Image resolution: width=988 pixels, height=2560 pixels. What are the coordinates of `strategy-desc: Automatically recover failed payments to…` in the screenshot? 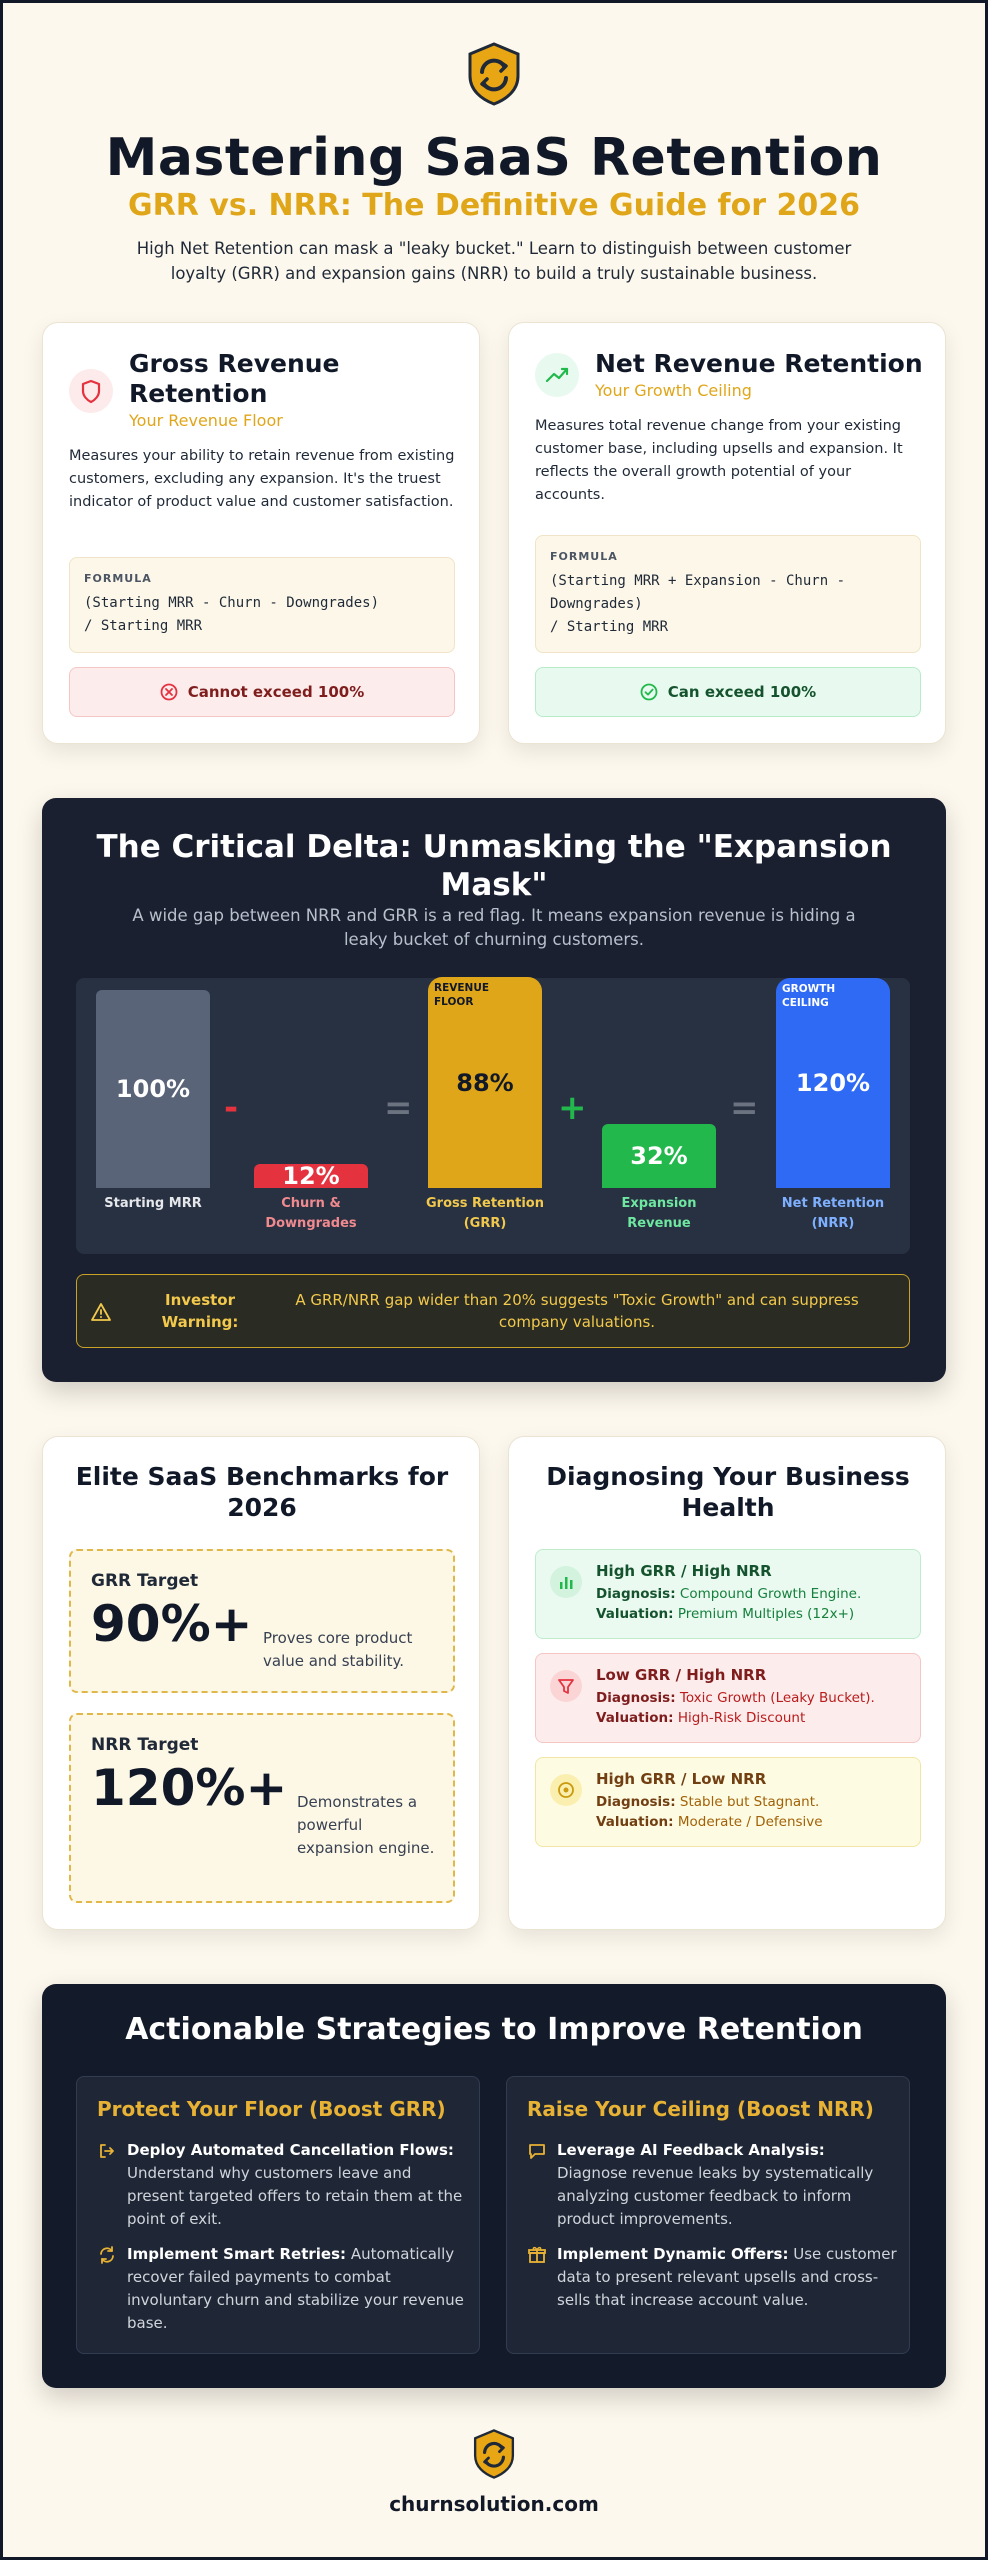 It's located at (295, 2288).